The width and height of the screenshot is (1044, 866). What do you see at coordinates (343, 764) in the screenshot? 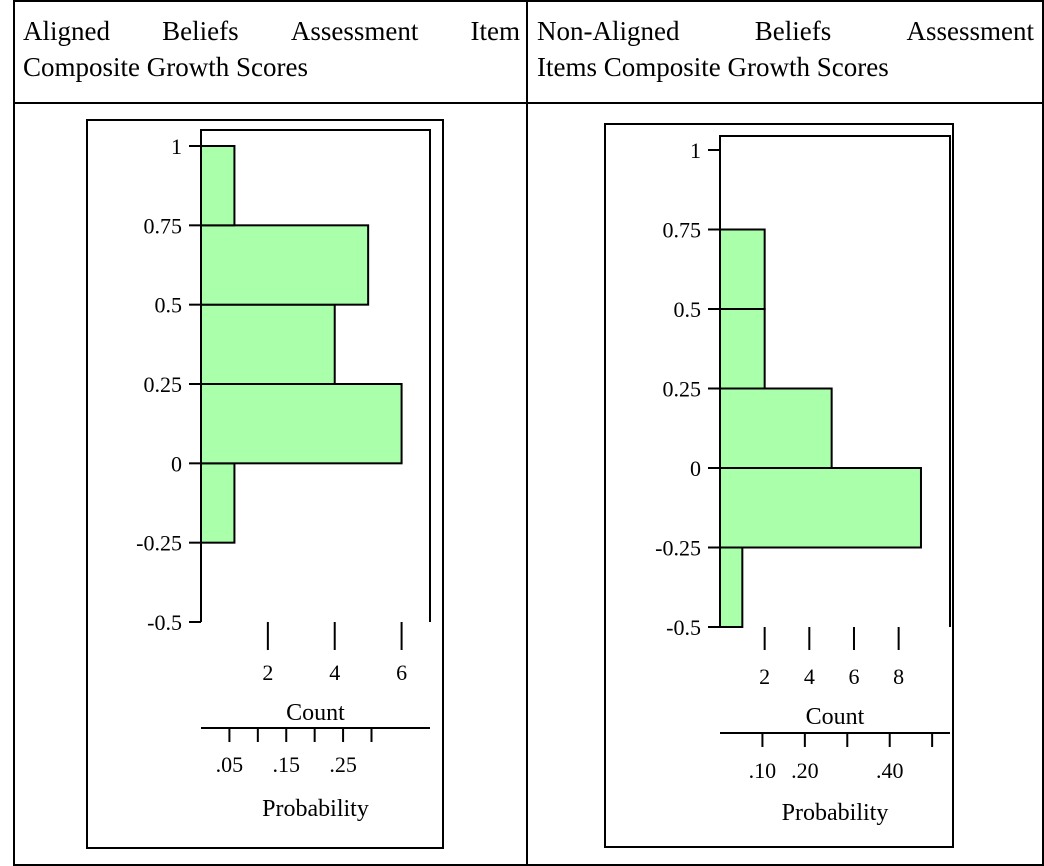
I see `probability-tick-label: .25` at bounding box center [343, 764].